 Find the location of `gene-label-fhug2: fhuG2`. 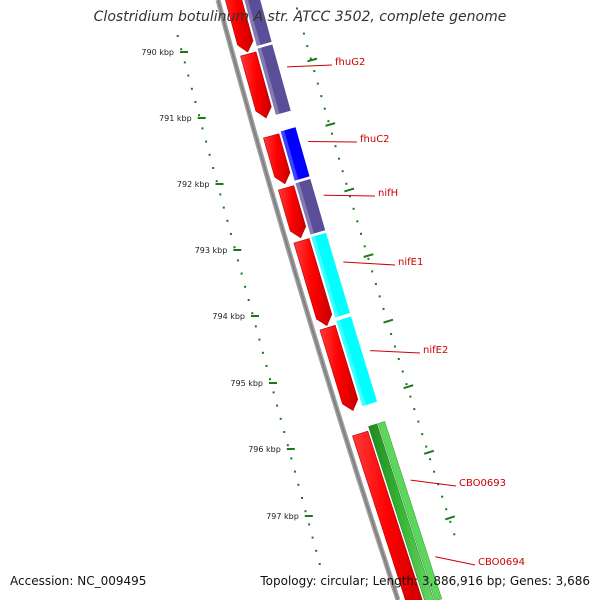

gene-label-fhug2: fhuG2 is located at coordinates (350, 62).